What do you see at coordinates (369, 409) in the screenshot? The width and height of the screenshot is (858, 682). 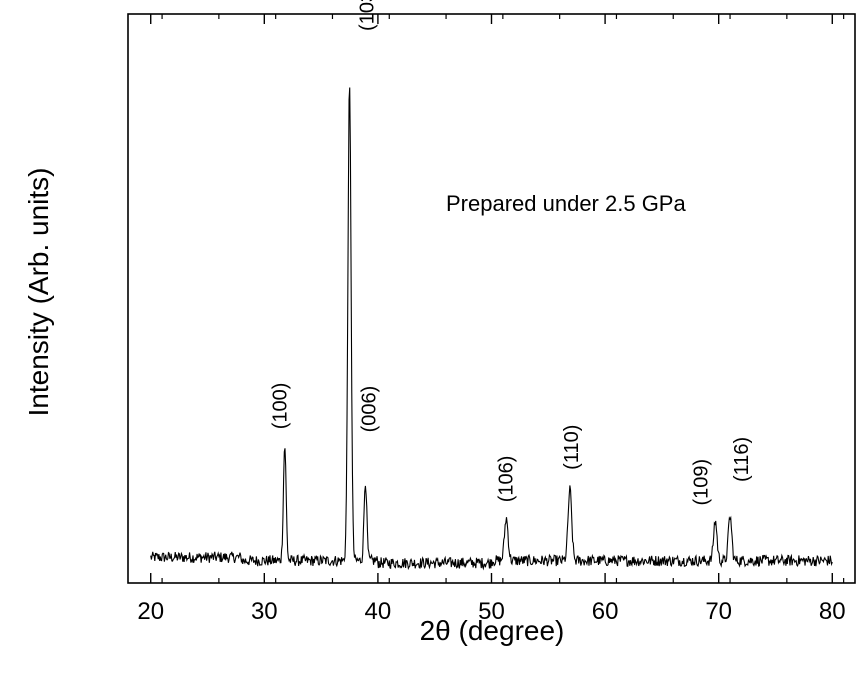 I see `peak-label-006: (006)` at bounding box center [369, 409].